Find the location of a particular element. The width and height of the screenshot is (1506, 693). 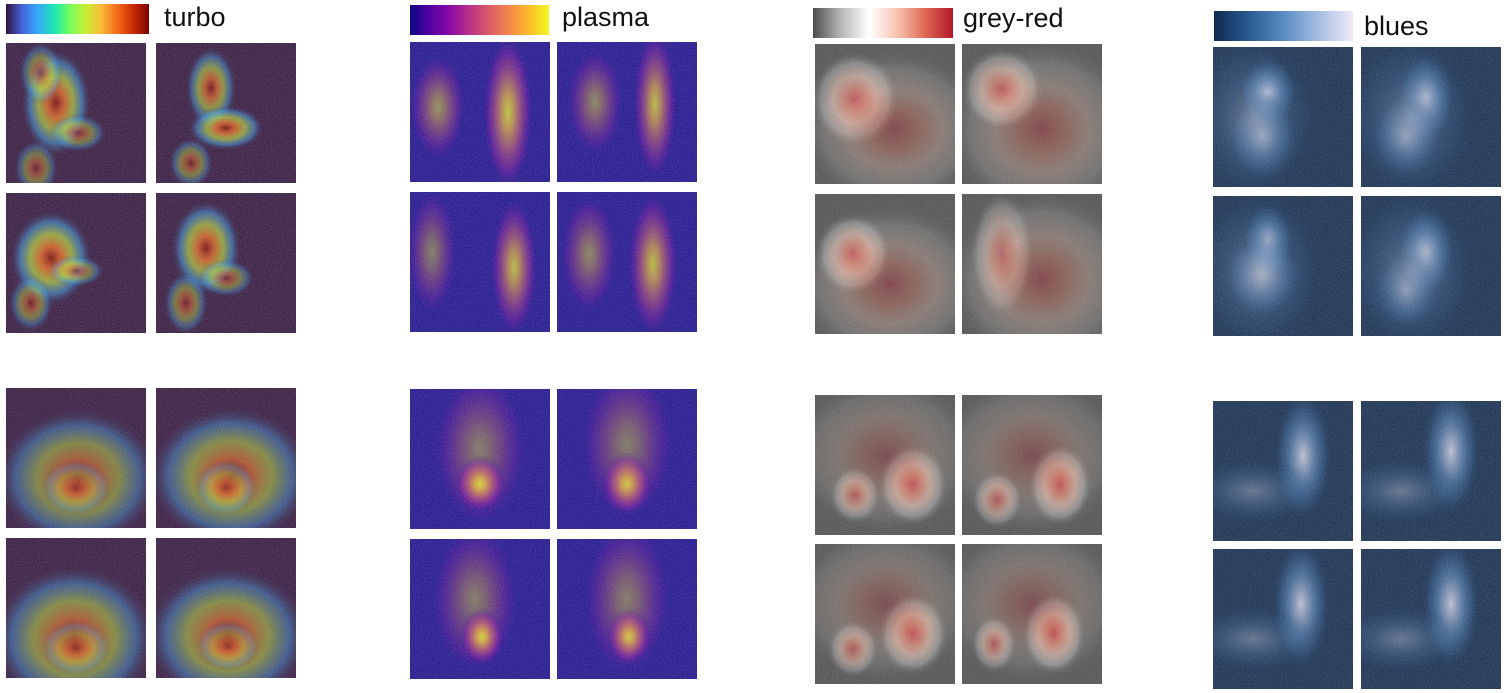

grey-red-colorbar is located at coordinates (883, 23).